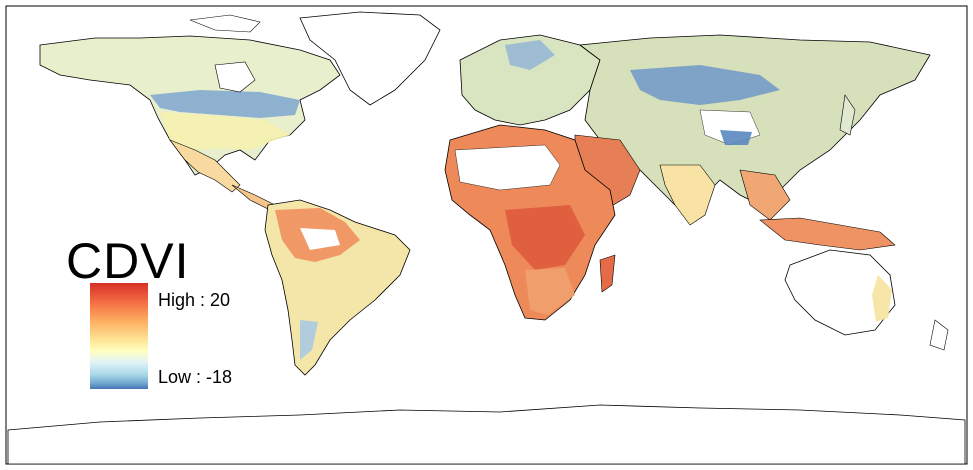 This screenshot has height=470, width=973. Describe the element at coordinates (235, 77) in the screenshot. I see `hudson-bay` at that location.